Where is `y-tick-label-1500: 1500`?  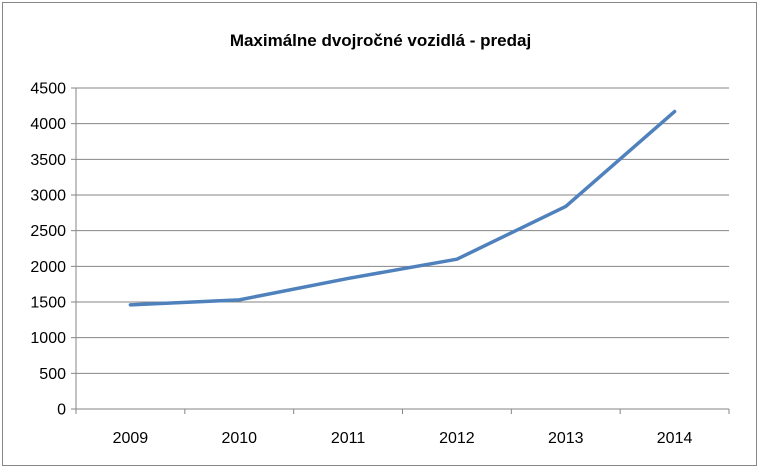
y-tick-label-1500: 1500 is located at coordinates (48, 303).